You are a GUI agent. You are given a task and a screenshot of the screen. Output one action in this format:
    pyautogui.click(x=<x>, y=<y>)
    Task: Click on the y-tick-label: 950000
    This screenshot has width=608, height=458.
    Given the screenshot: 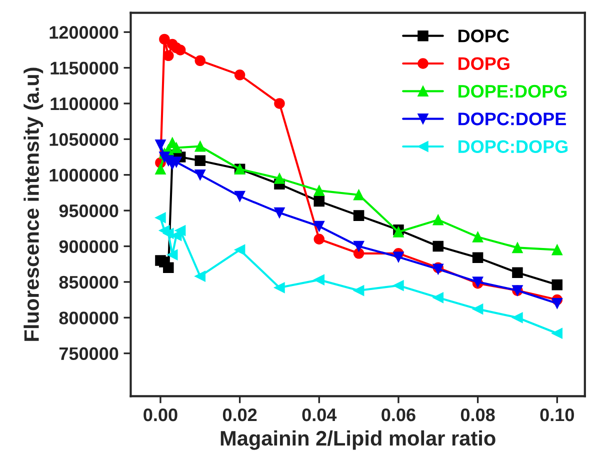 What is the action you would take?
    pyautogui.click(x=88, y=211)
    